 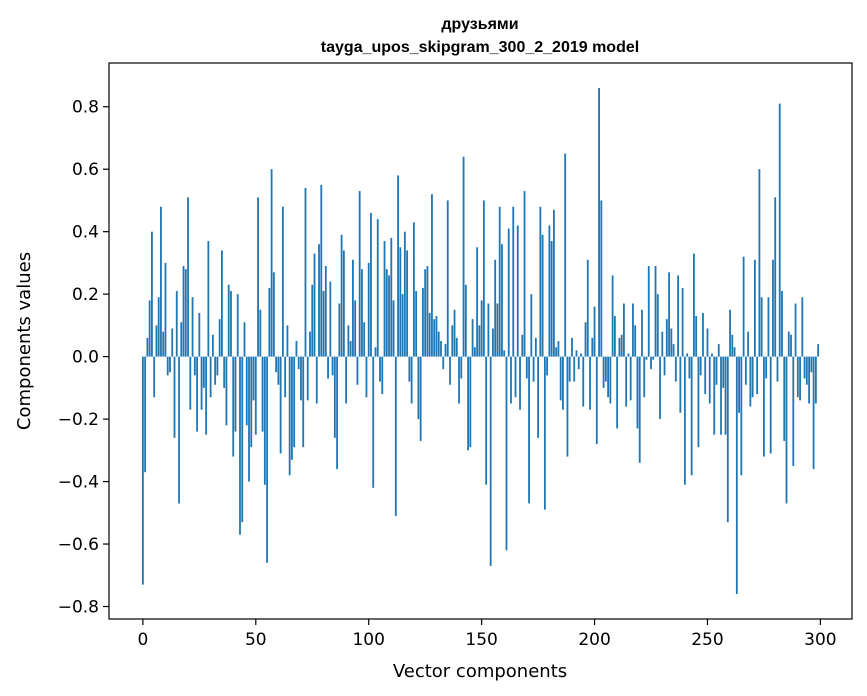 I want to click on chart-title: друзьями, so click(x=479, y=24).